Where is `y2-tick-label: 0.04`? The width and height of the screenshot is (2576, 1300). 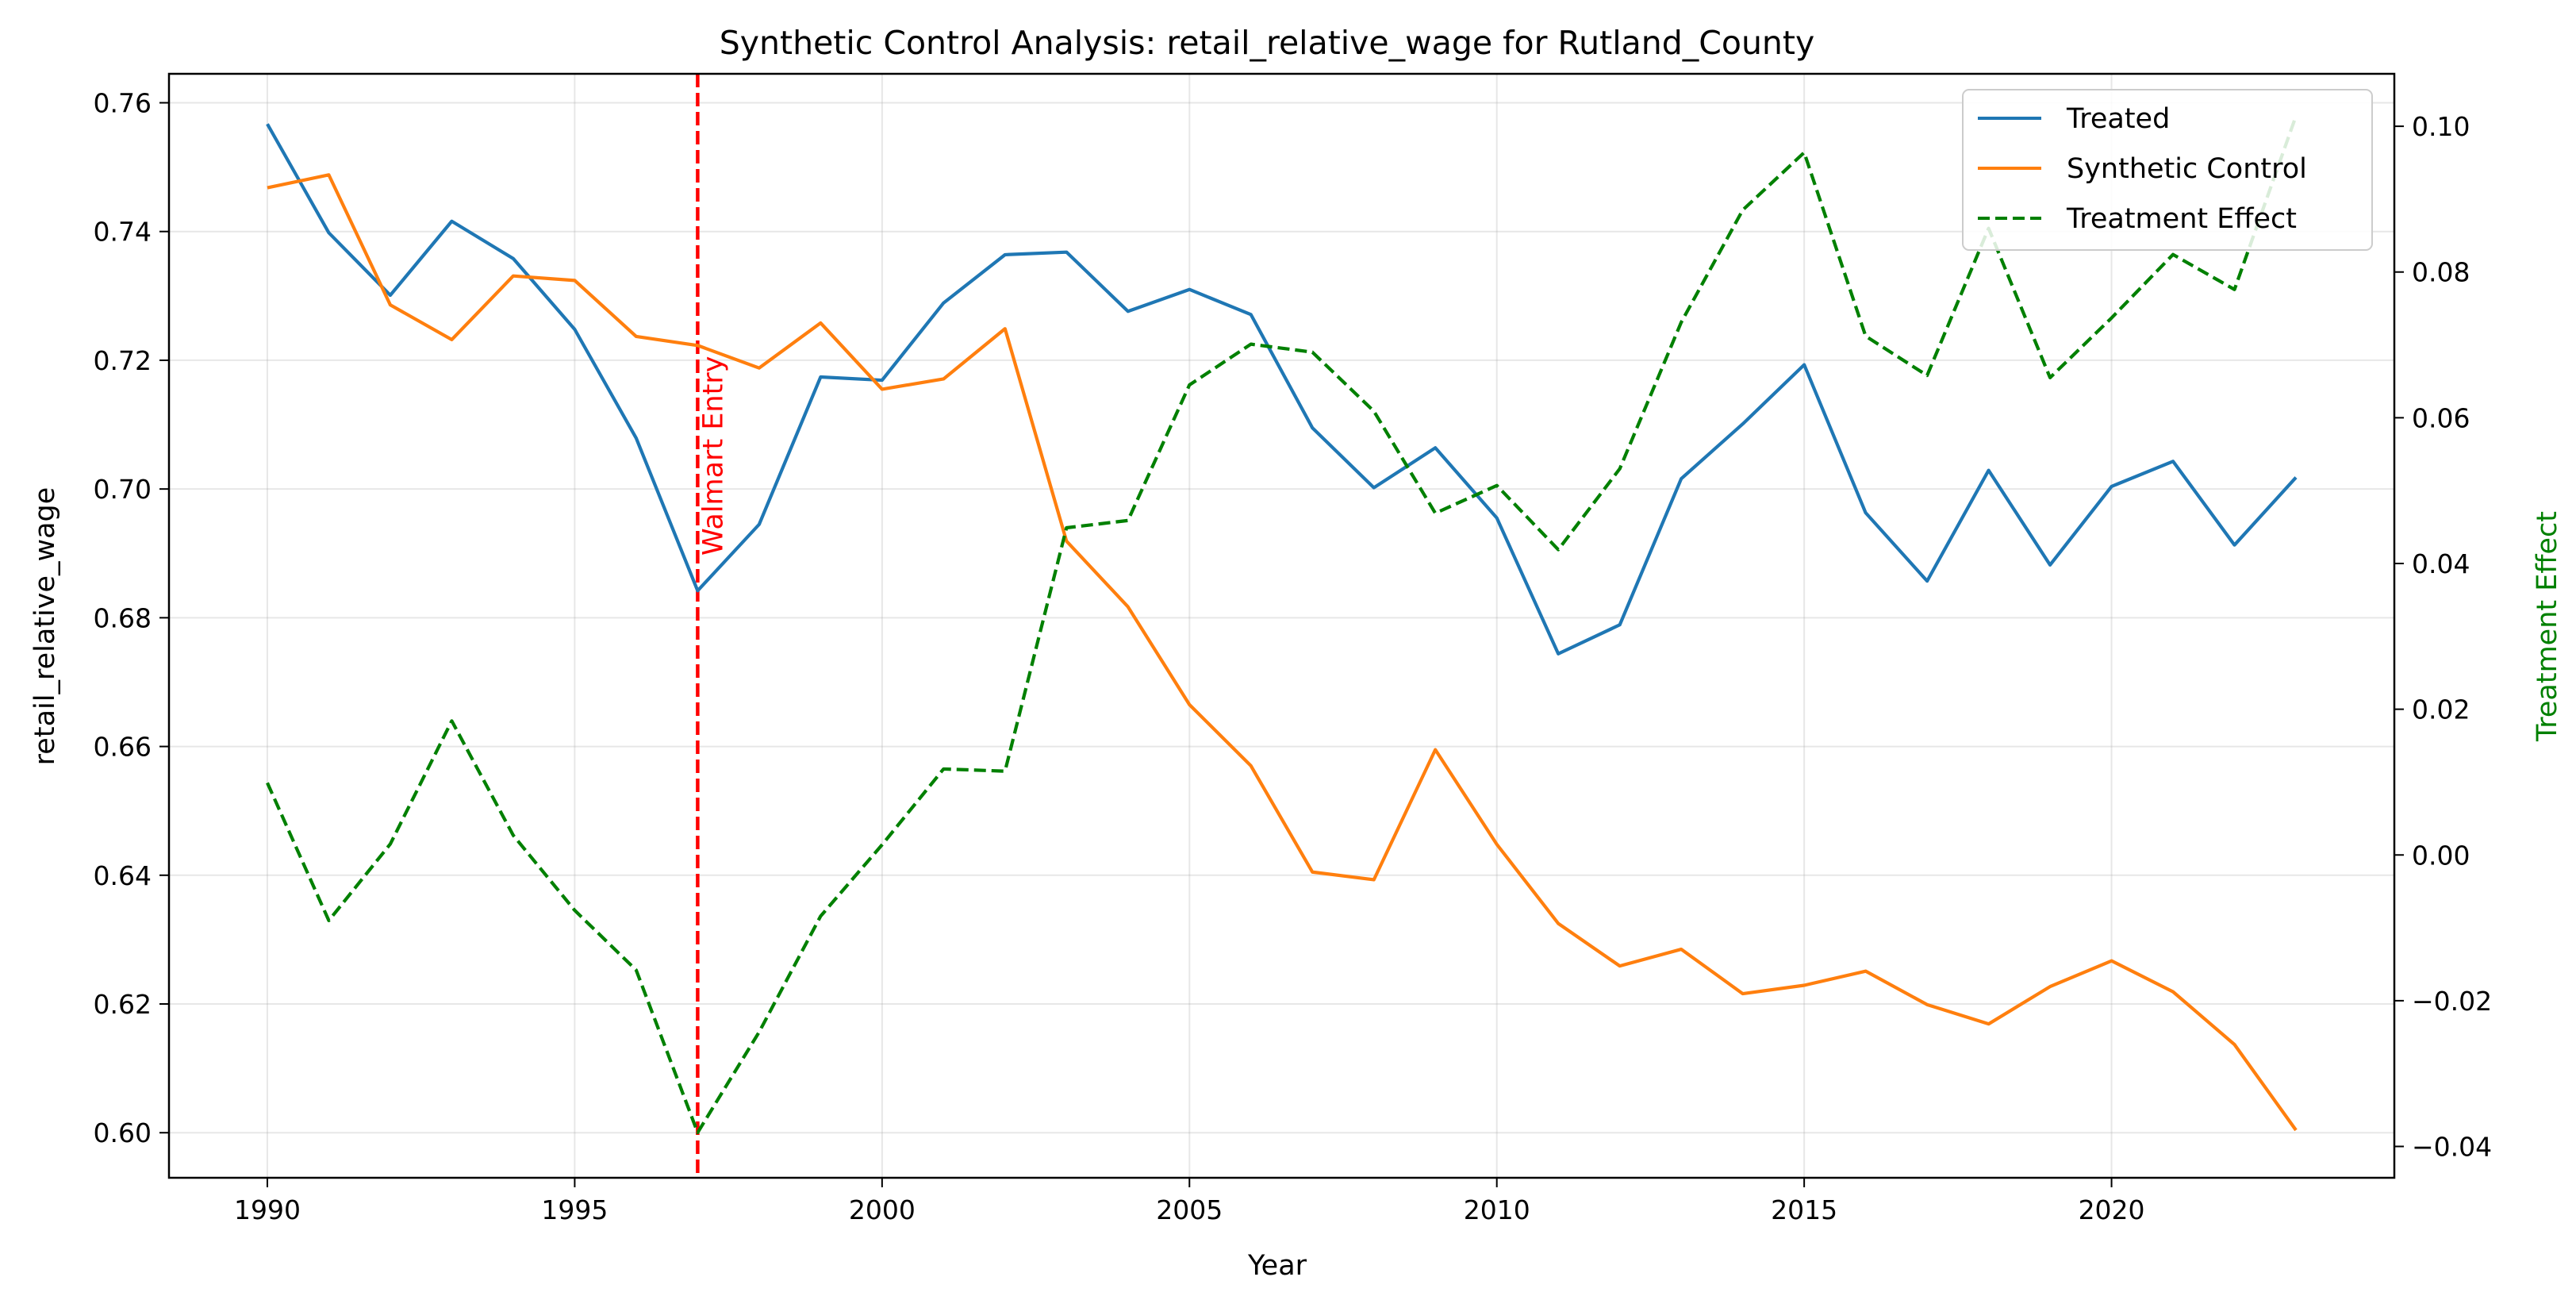 y2-tick-label: 0.04 is located at coordinates (2441, 563).